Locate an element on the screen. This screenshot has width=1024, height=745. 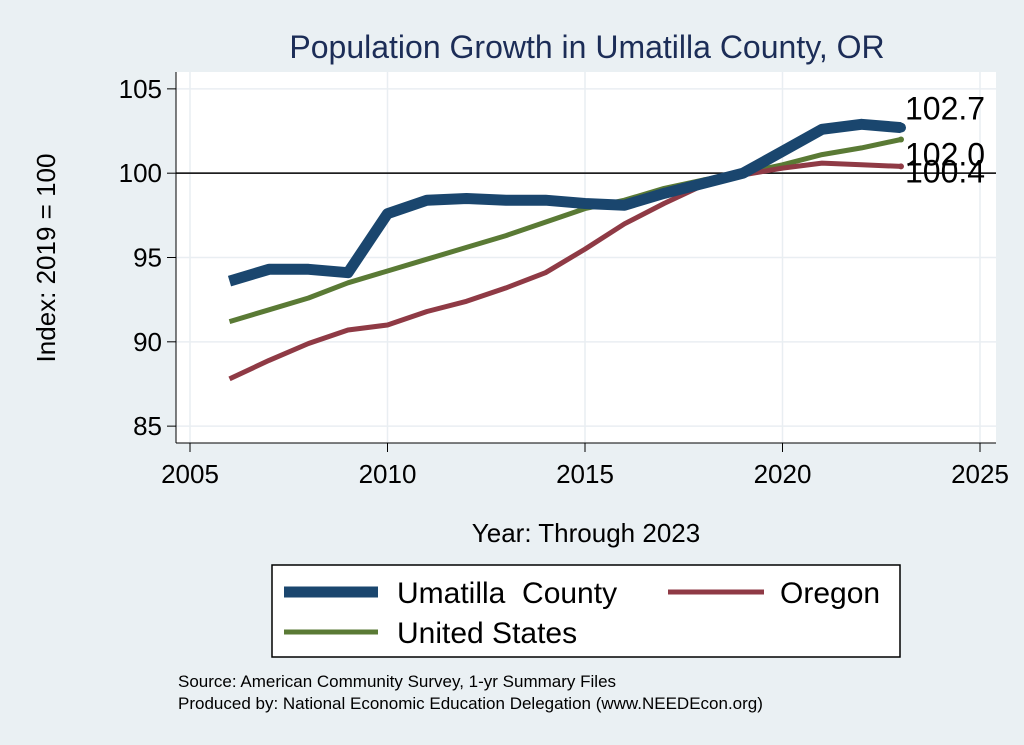
legend-label-united-states: United States is located at coordinates (487, 633).